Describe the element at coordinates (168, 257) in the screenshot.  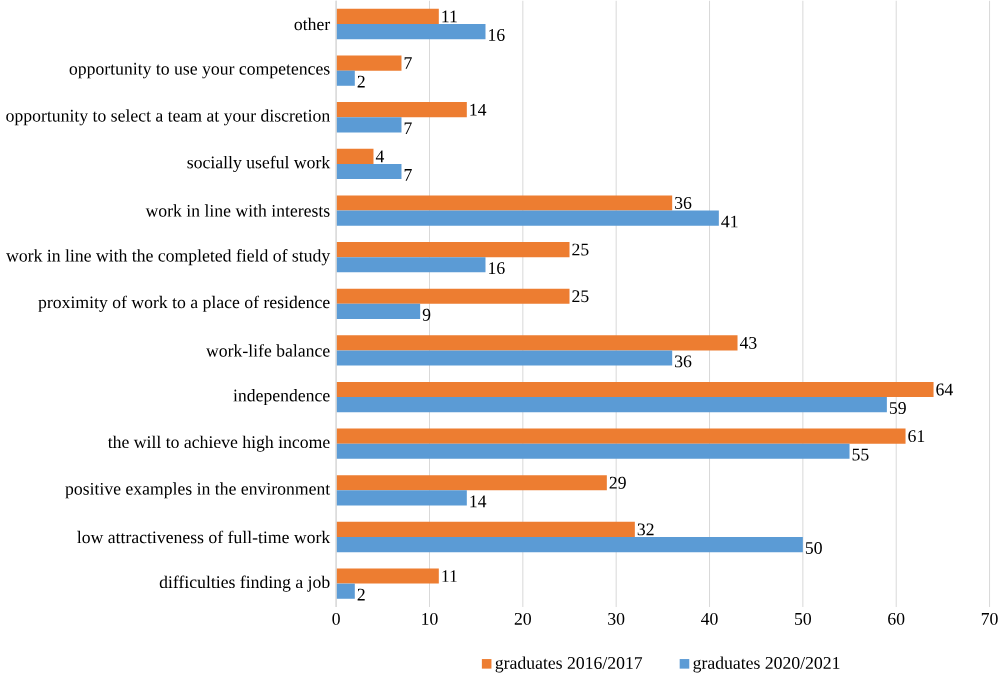
I see `y-tick-label: work in line with the completed field of study` at that location.